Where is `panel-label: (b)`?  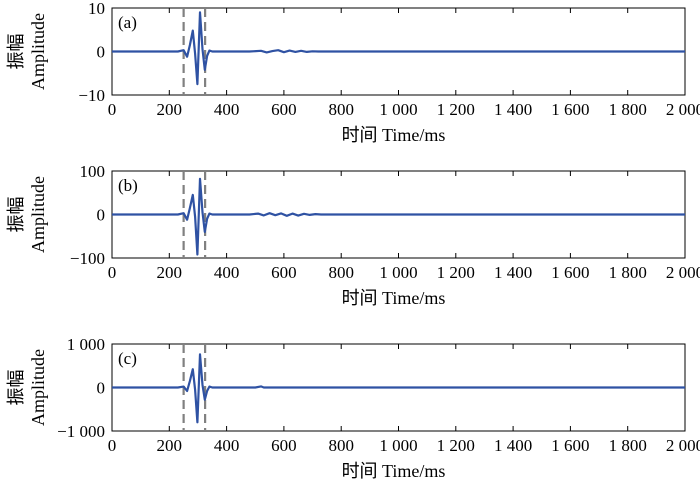
panel-label: (b) is located at coordinates (128, 185).